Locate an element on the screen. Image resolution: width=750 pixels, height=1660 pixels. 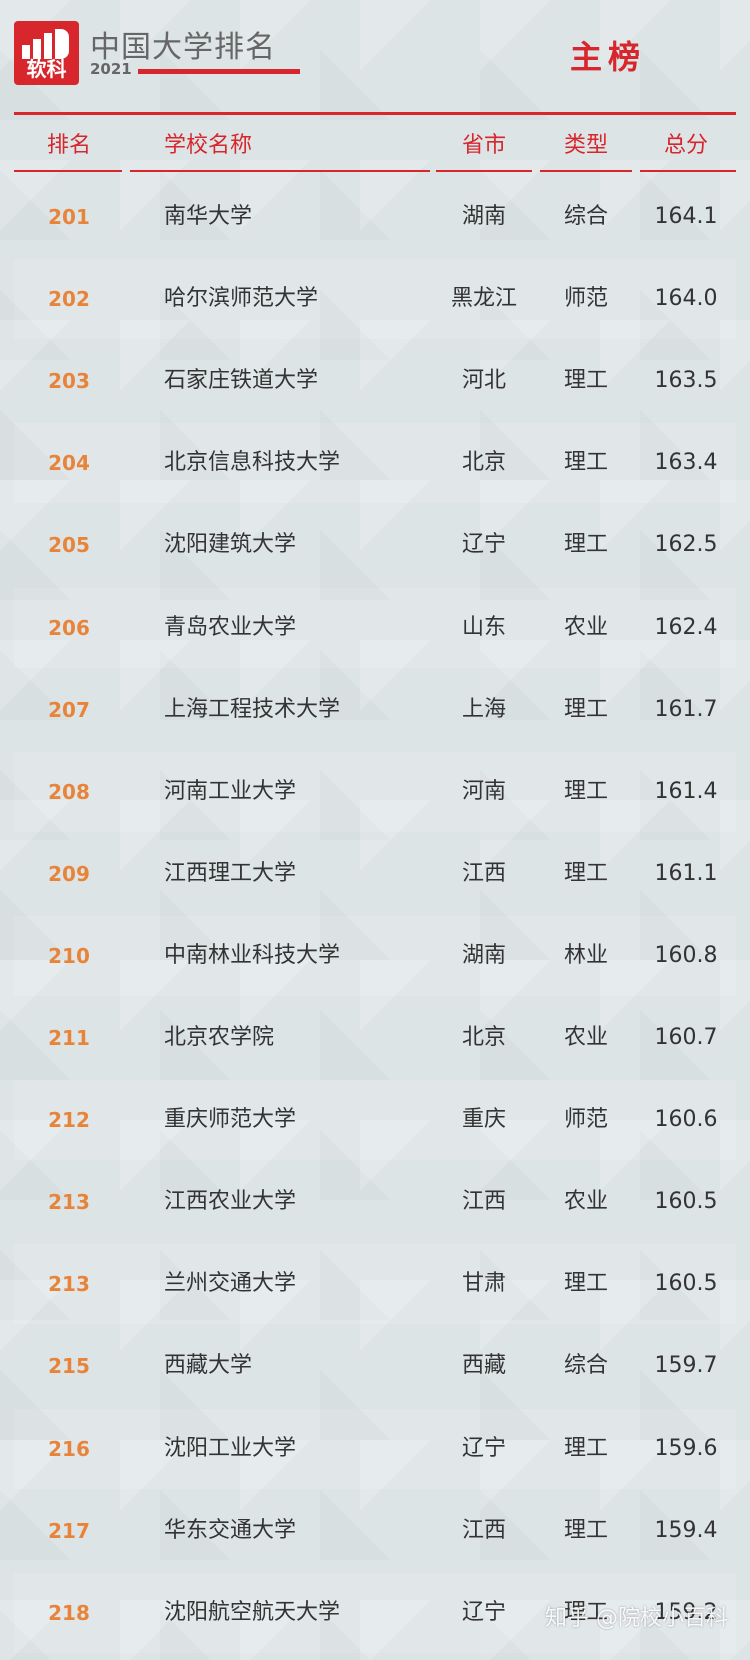
school-name: 江西农业大学 is located at coordinates (230, 1202).